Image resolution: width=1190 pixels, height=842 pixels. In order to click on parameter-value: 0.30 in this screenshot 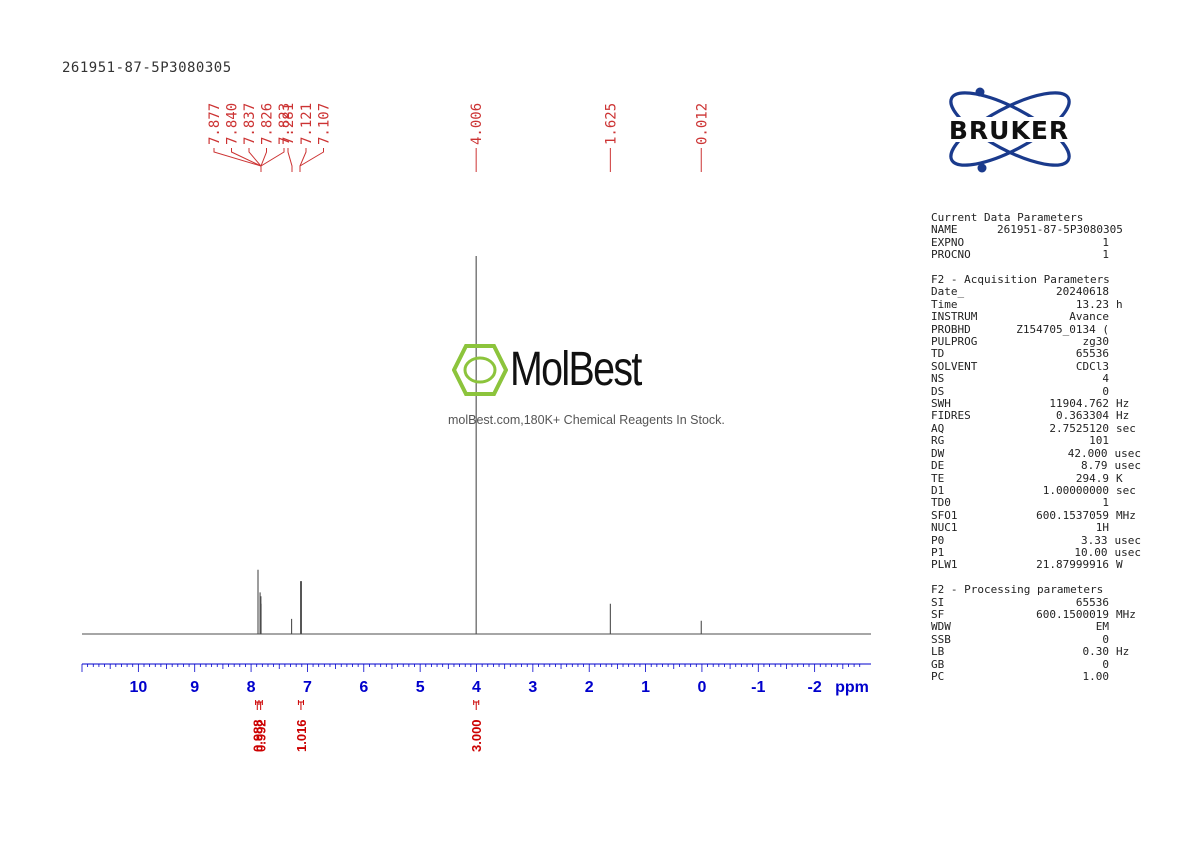, I will do `click(1096, 652)`.